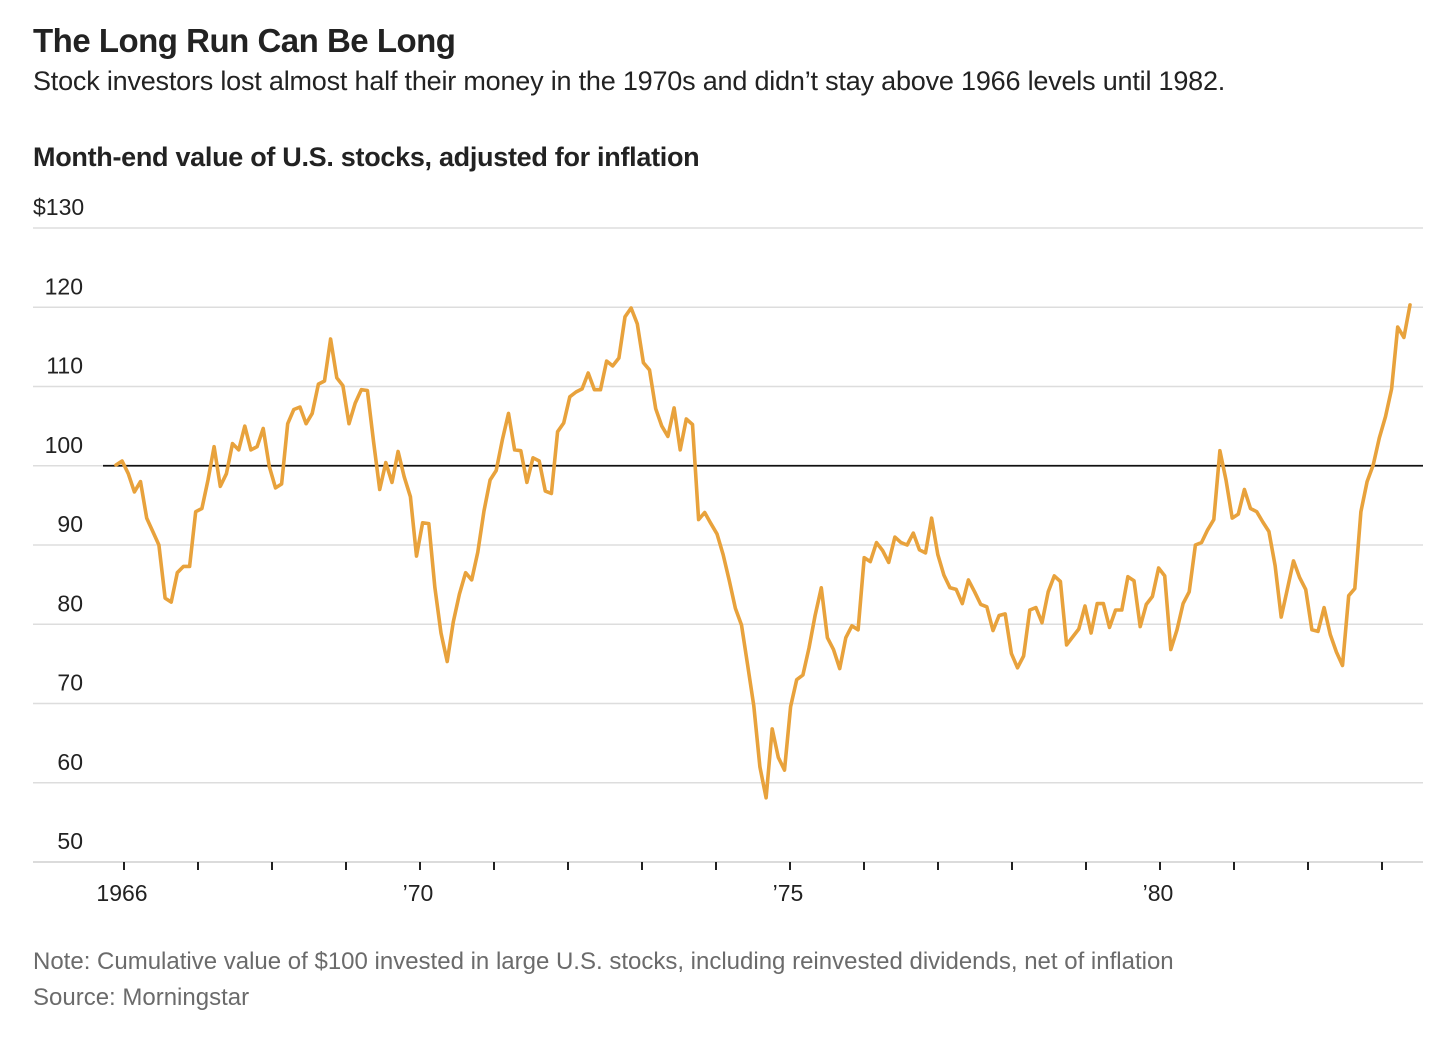  What do you see at coordinates (70, 603) in the screenshot?
I see `y-tick-label: 80` at bounding box center [70, 603].